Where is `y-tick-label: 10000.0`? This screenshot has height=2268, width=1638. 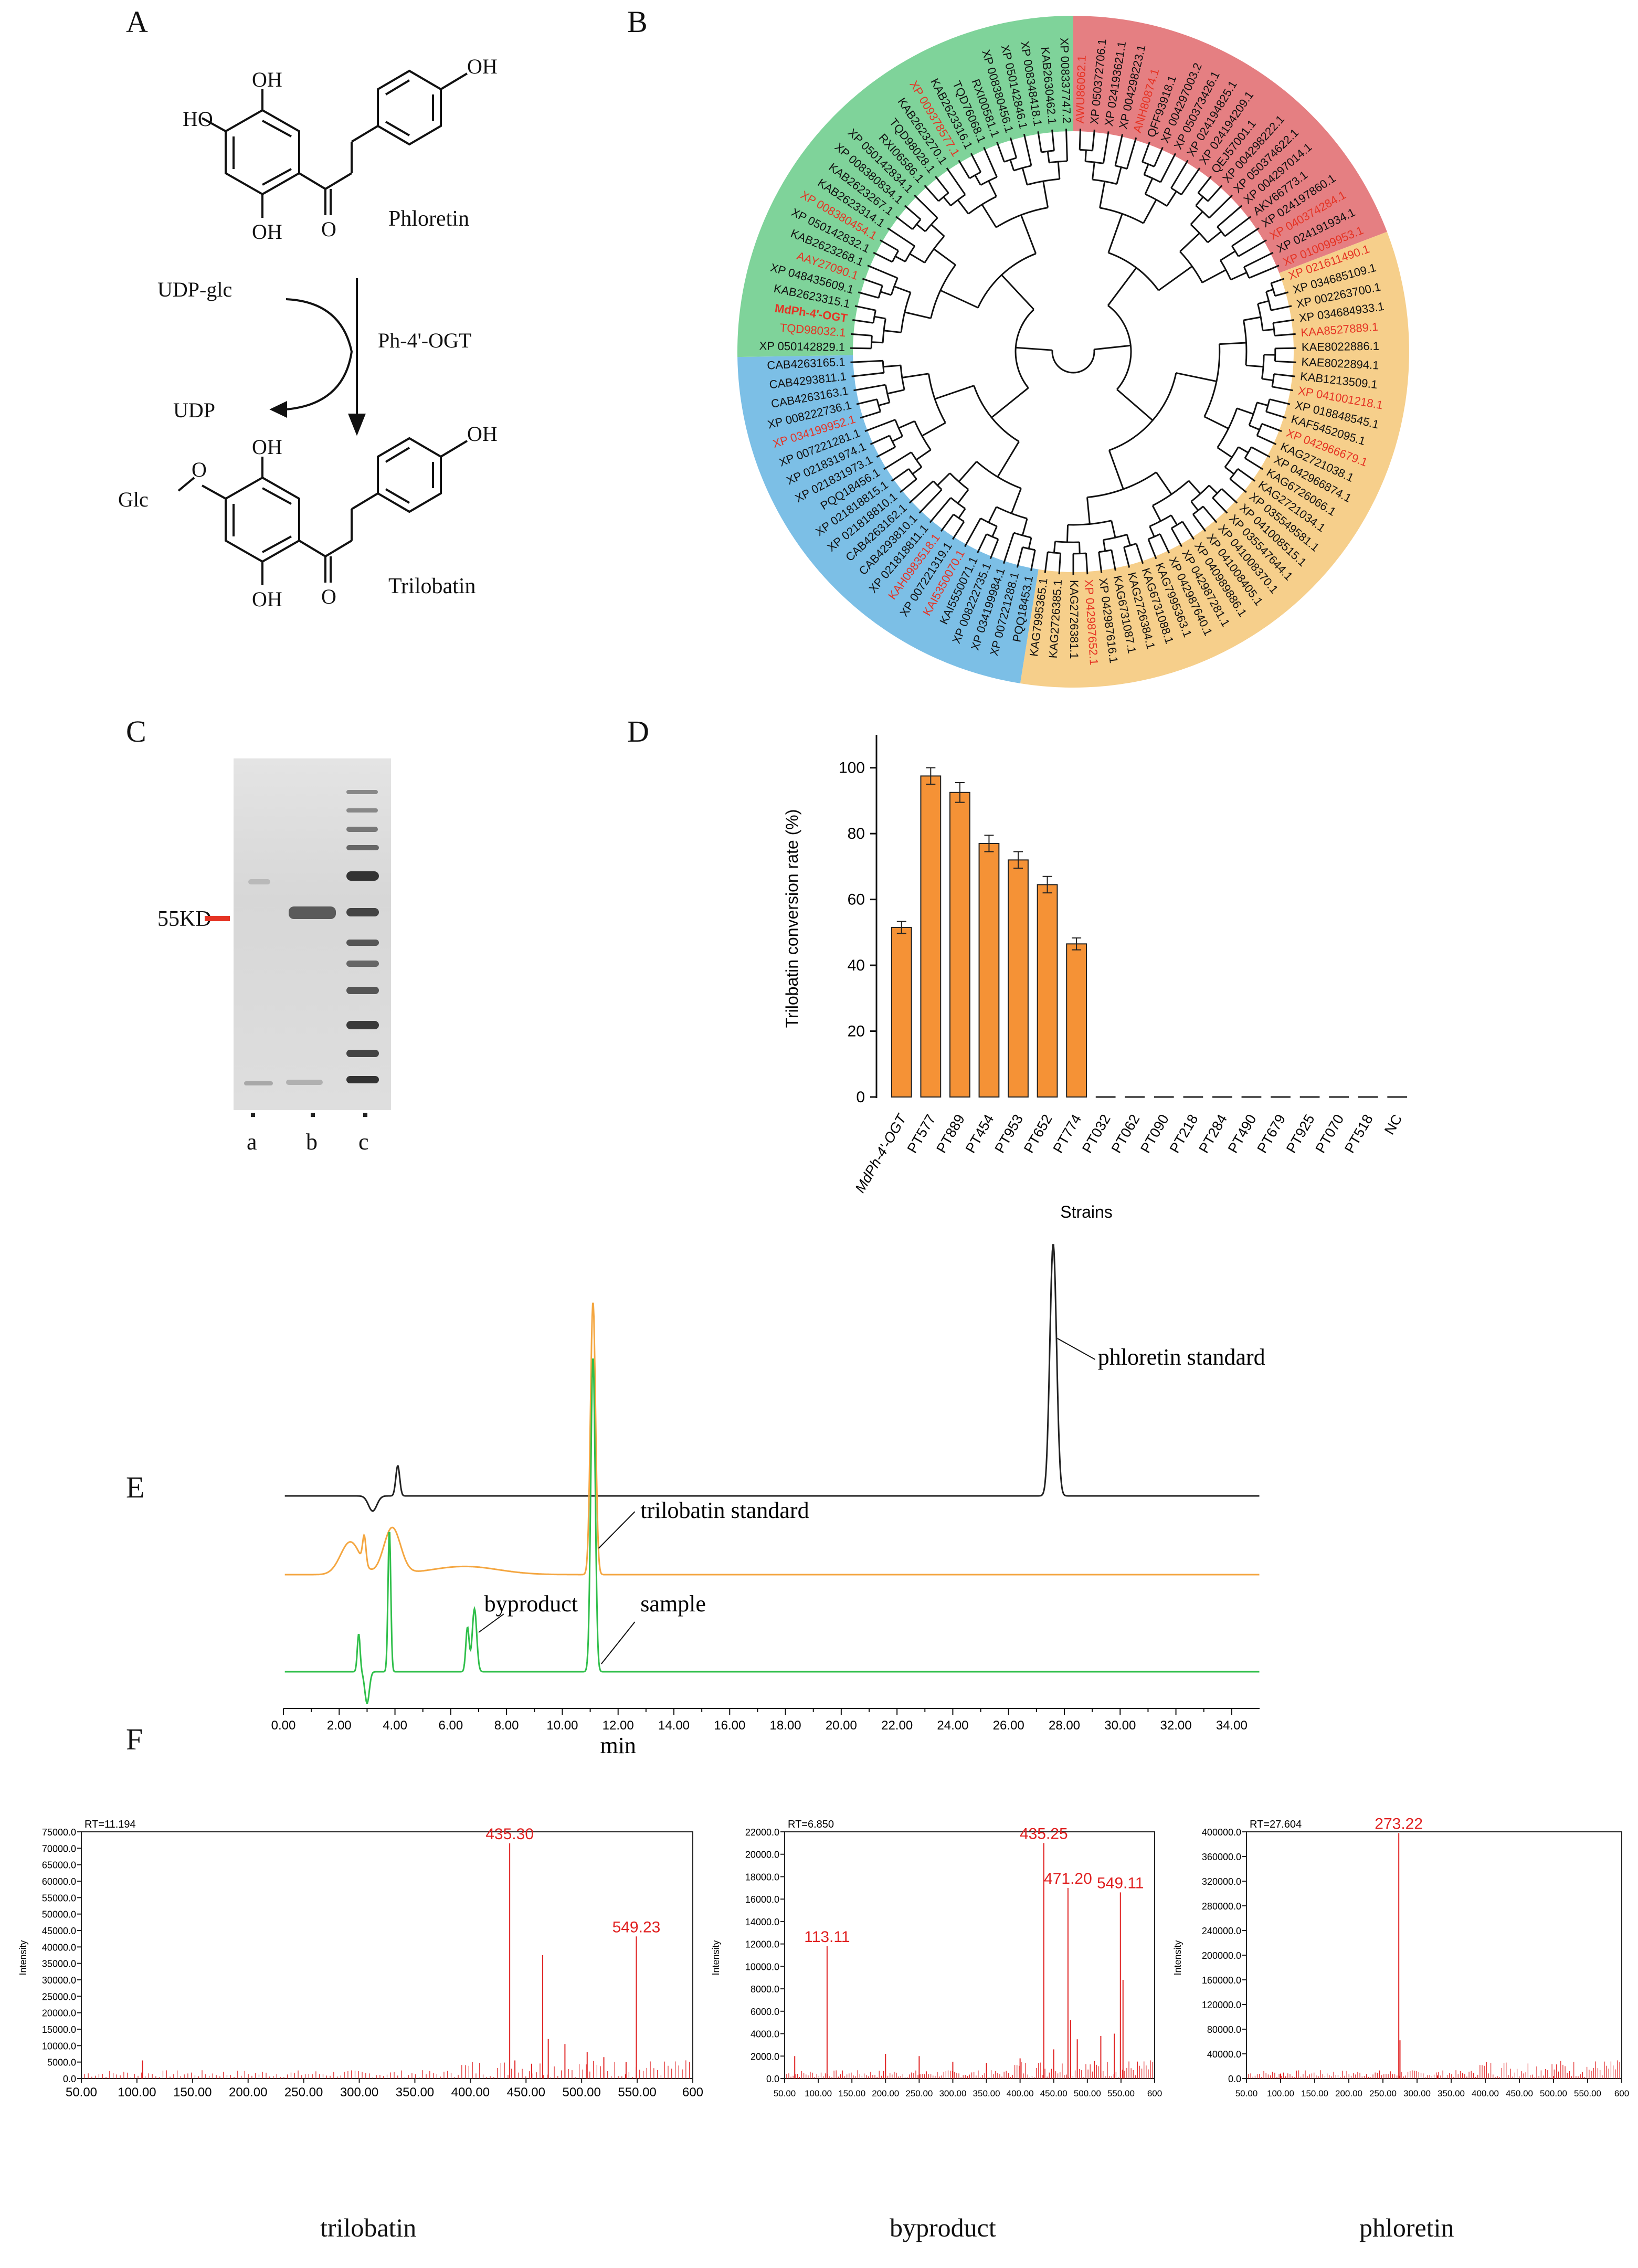
y-tick-label: 10000.0 is located at coordinates (762, 1967).